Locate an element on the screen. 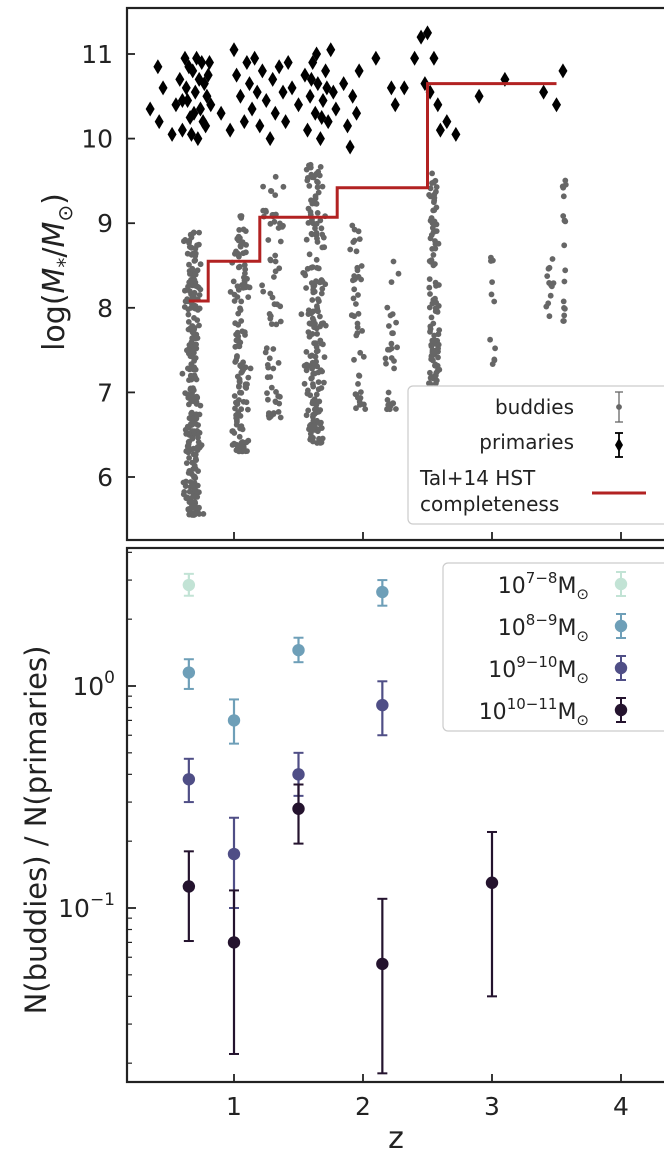  bottom-xtick-label: 3 is located at coordinates (492, 1106).